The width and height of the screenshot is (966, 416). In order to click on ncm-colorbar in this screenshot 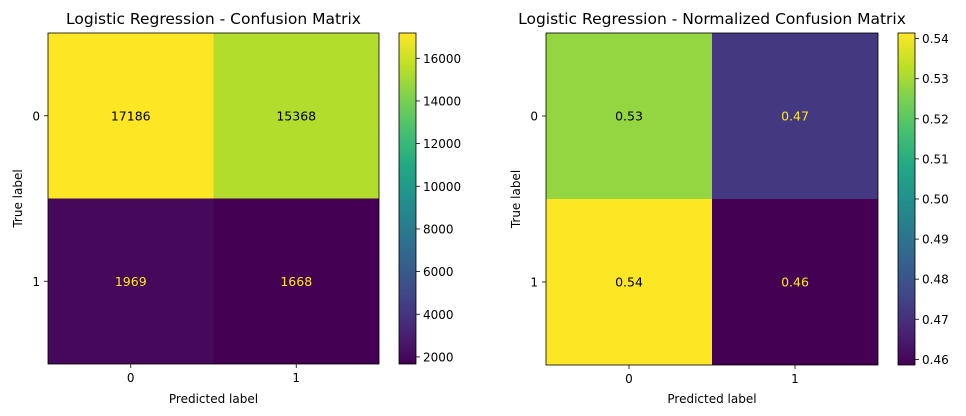, I will do `click(906, 199)`.